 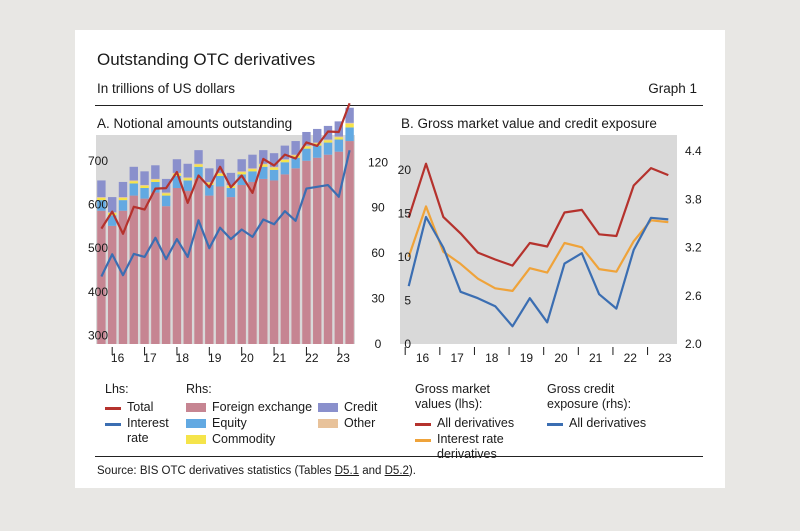 I want to click on tick-b-year: 22, so click(x=631, y=358).